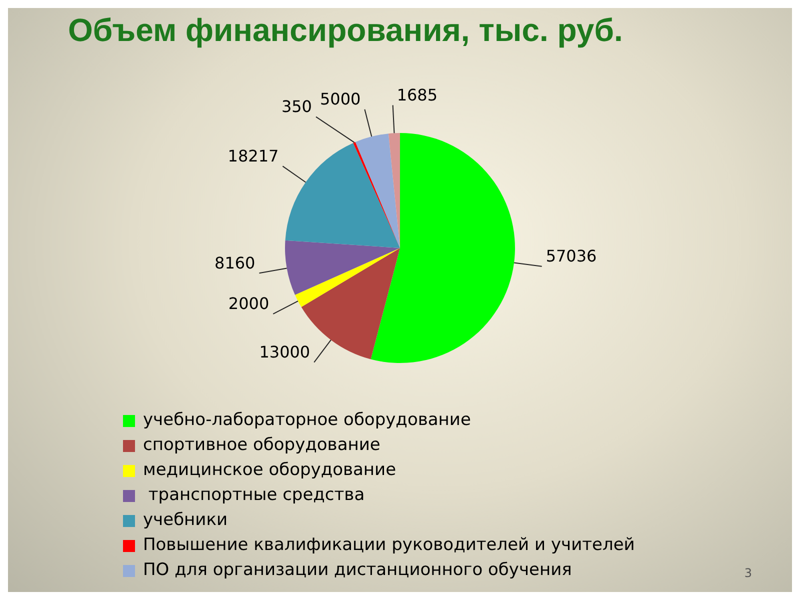 The image size is (800, 600). What do you see at coordinates (571, 256) in the screenshot?
I see `data-label: 57036` at bounding box center [571, 256].